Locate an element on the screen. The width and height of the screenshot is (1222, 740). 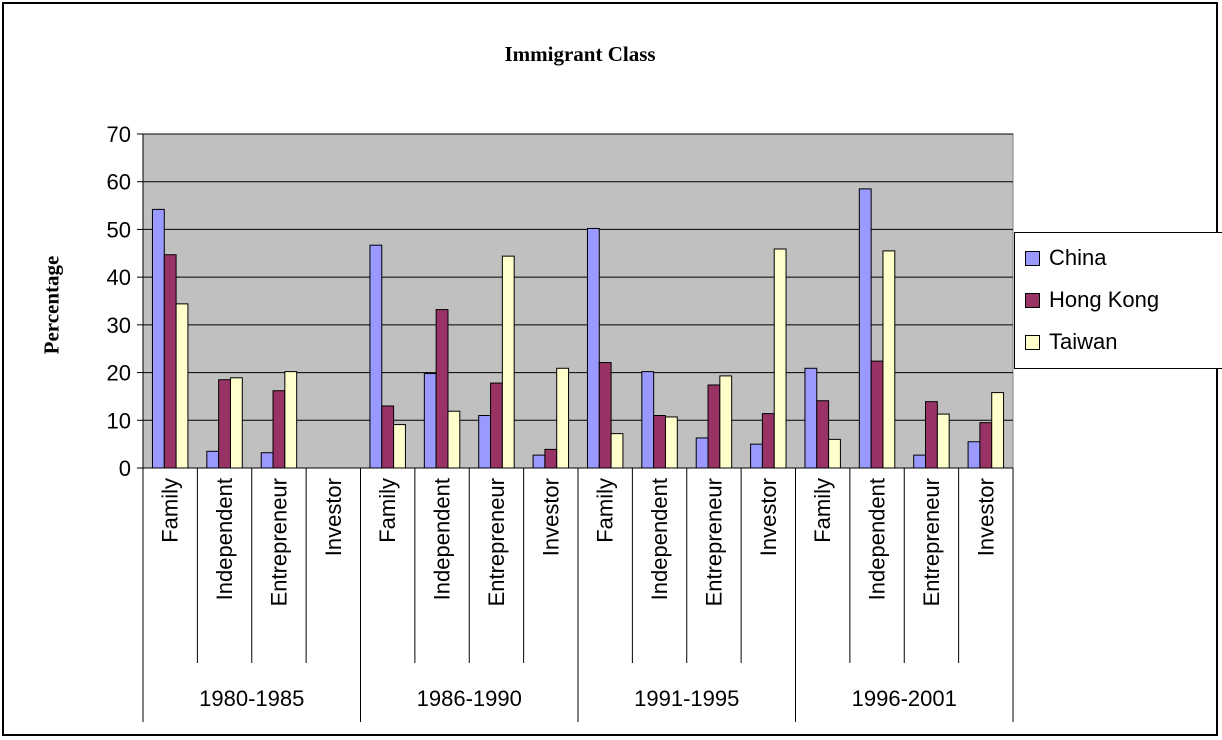
y-tick-label: 50 is located at coordinates (119, 229).